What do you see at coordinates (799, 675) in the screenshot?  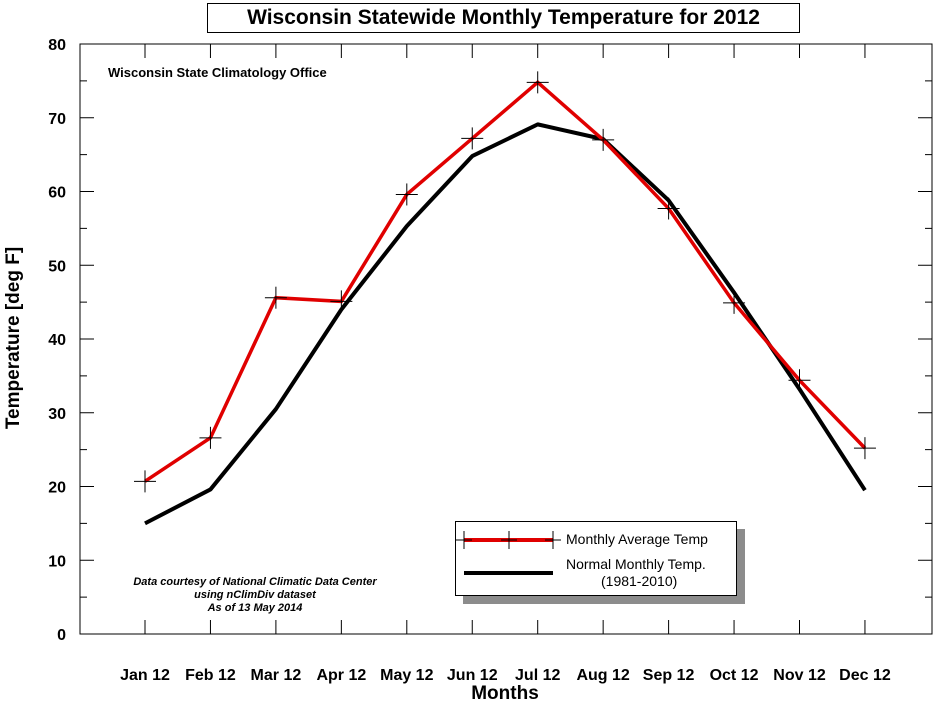 I see `x-tick-label: Nov 12` at bounding box center [799, 675].